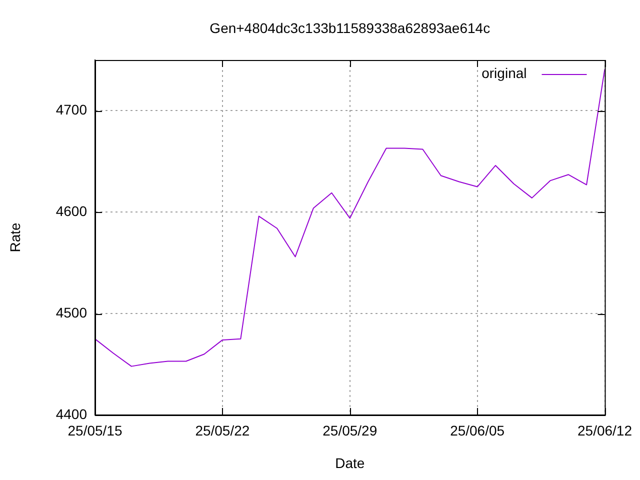 The height and width of the screenshot is (480, 640). I want to click on chart-title: Gen+4804dc3c133b11589338a62893ae614c, so click(350, 28).